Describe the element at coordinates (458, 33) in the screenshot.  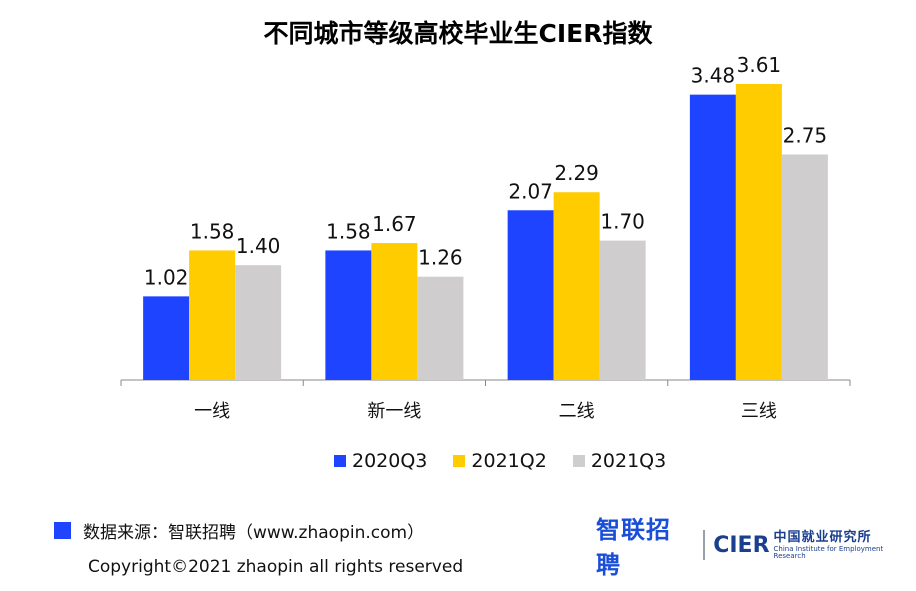
I see `chart-title: 不同城市等级高校毕业生CIER指数` at that location.